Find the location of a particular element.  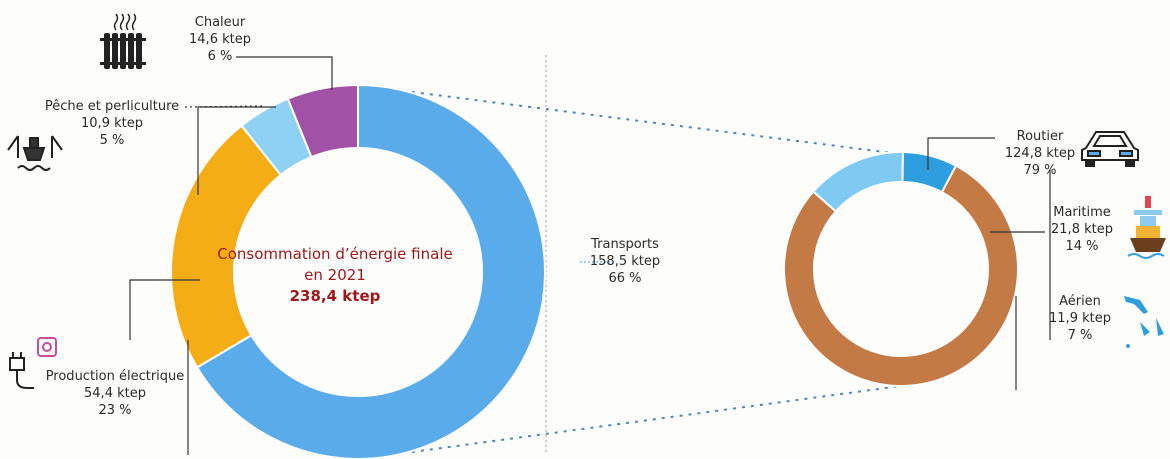

label-routier-value: 124,8 ktep is located at coordinates (1040, 153).